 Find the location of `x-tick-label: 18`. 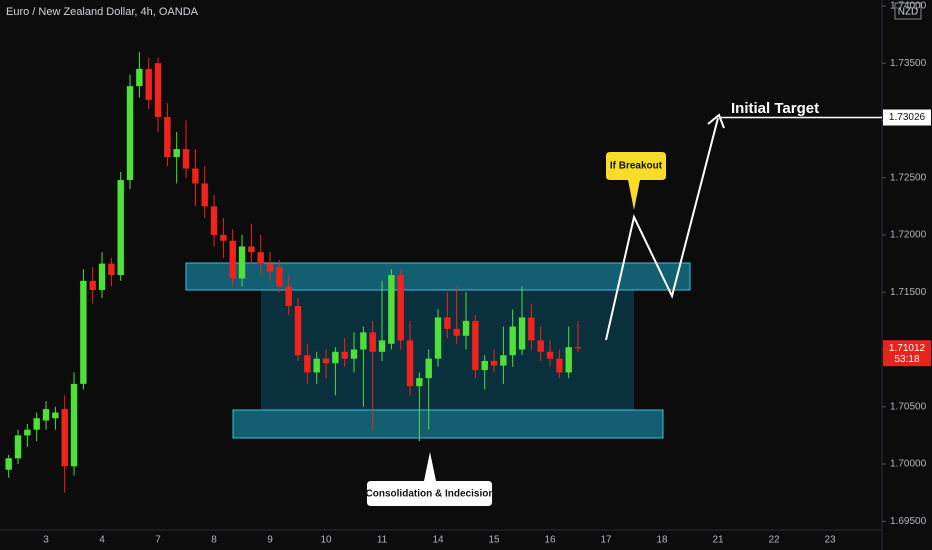

x-tick-label: 18 is located at coordinates (662, 540).